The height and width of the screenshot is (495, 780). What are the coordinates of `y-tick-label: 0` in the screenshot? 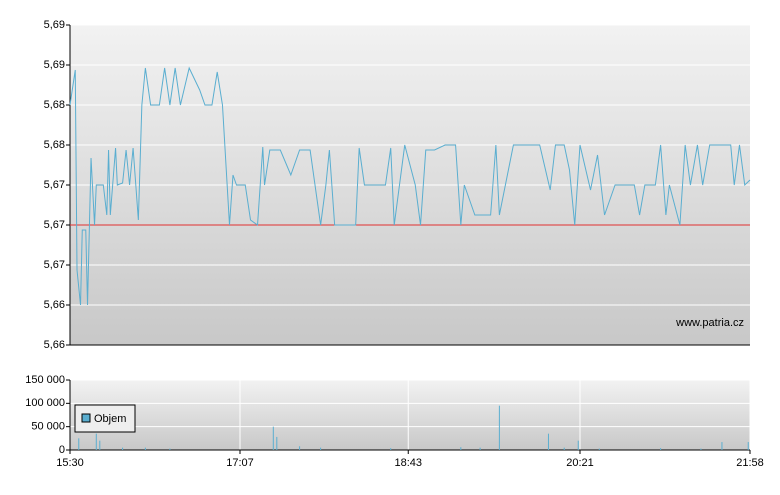 It's located at (62, 450).